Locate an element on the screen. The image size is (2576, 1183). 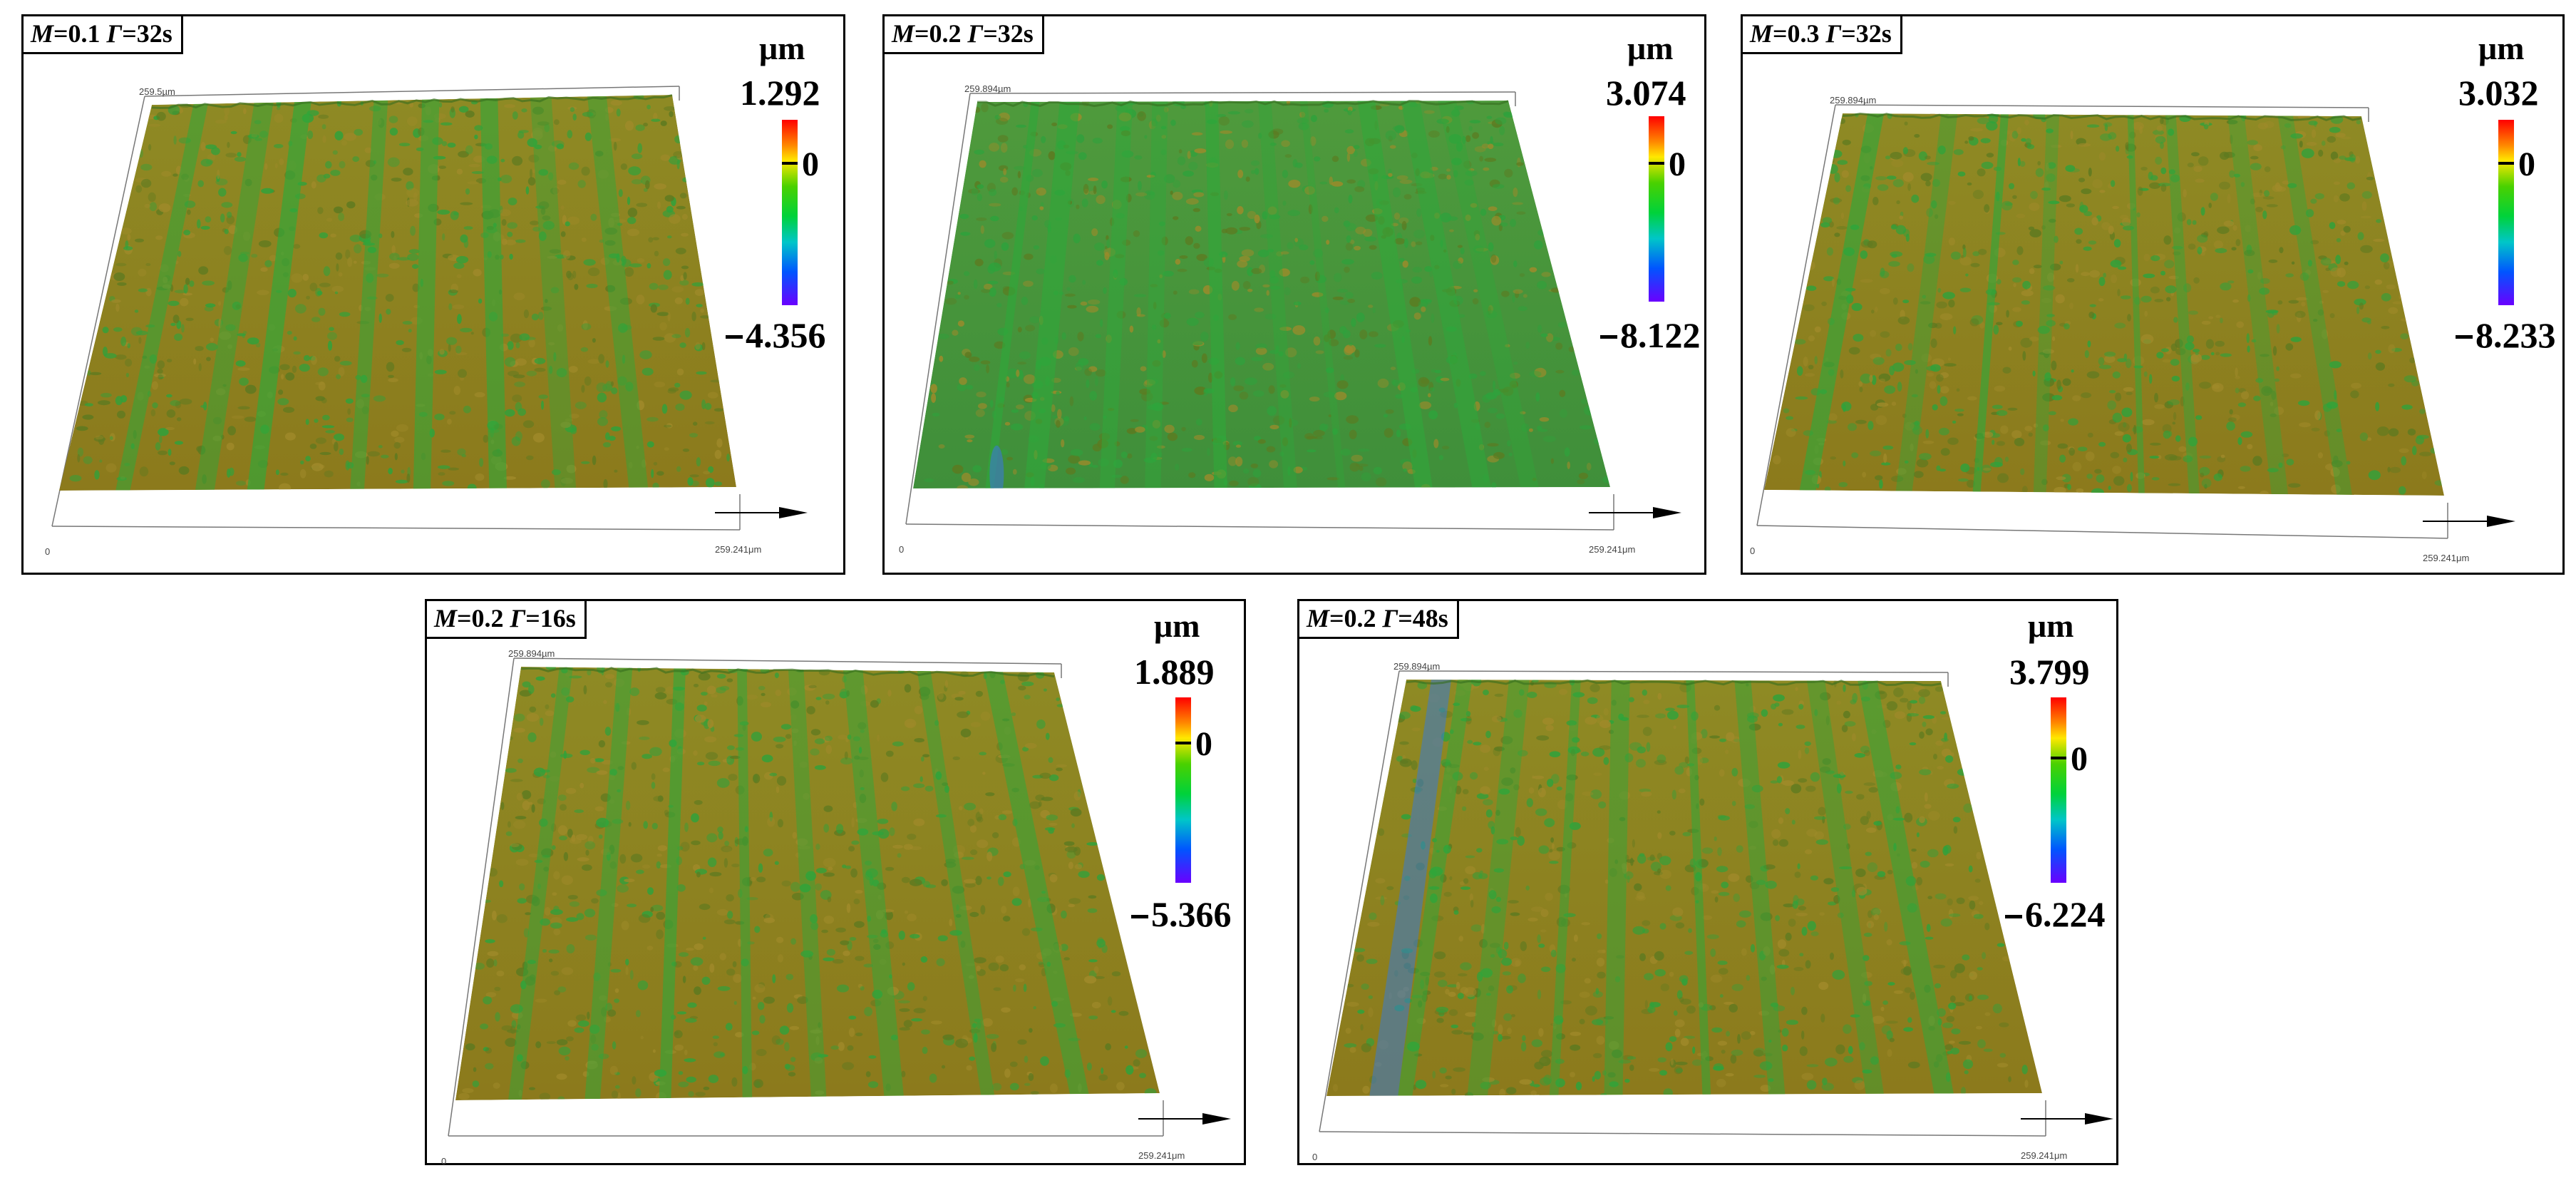
axis-y-end-label: 259.5µm is located at coordinates (157, 91).